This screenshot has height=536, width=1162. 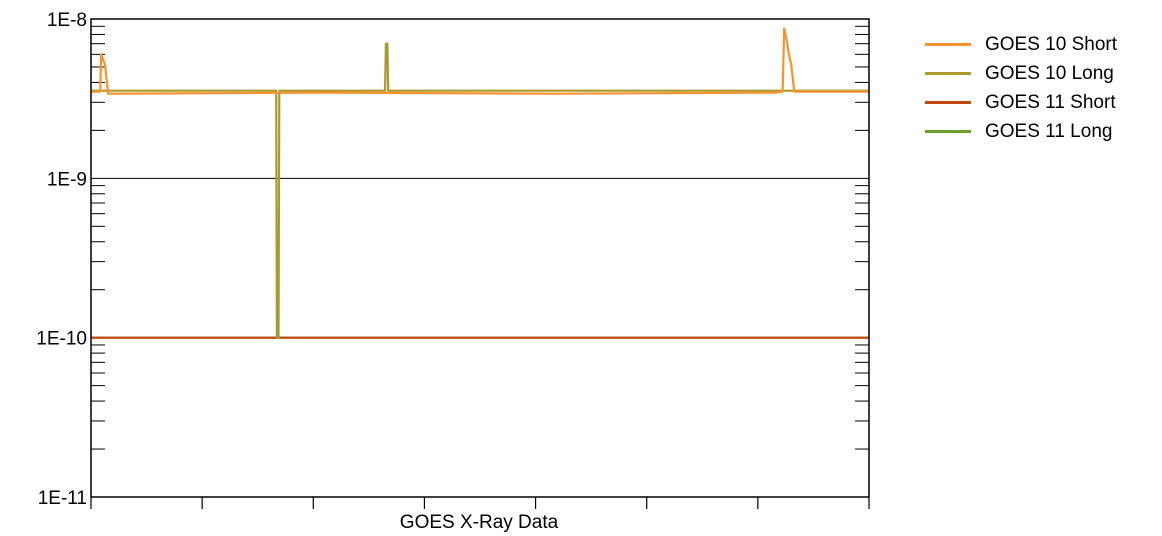 I want to click on x-axis-label: GOES X-Ray Data, so click(x=479, y=522).